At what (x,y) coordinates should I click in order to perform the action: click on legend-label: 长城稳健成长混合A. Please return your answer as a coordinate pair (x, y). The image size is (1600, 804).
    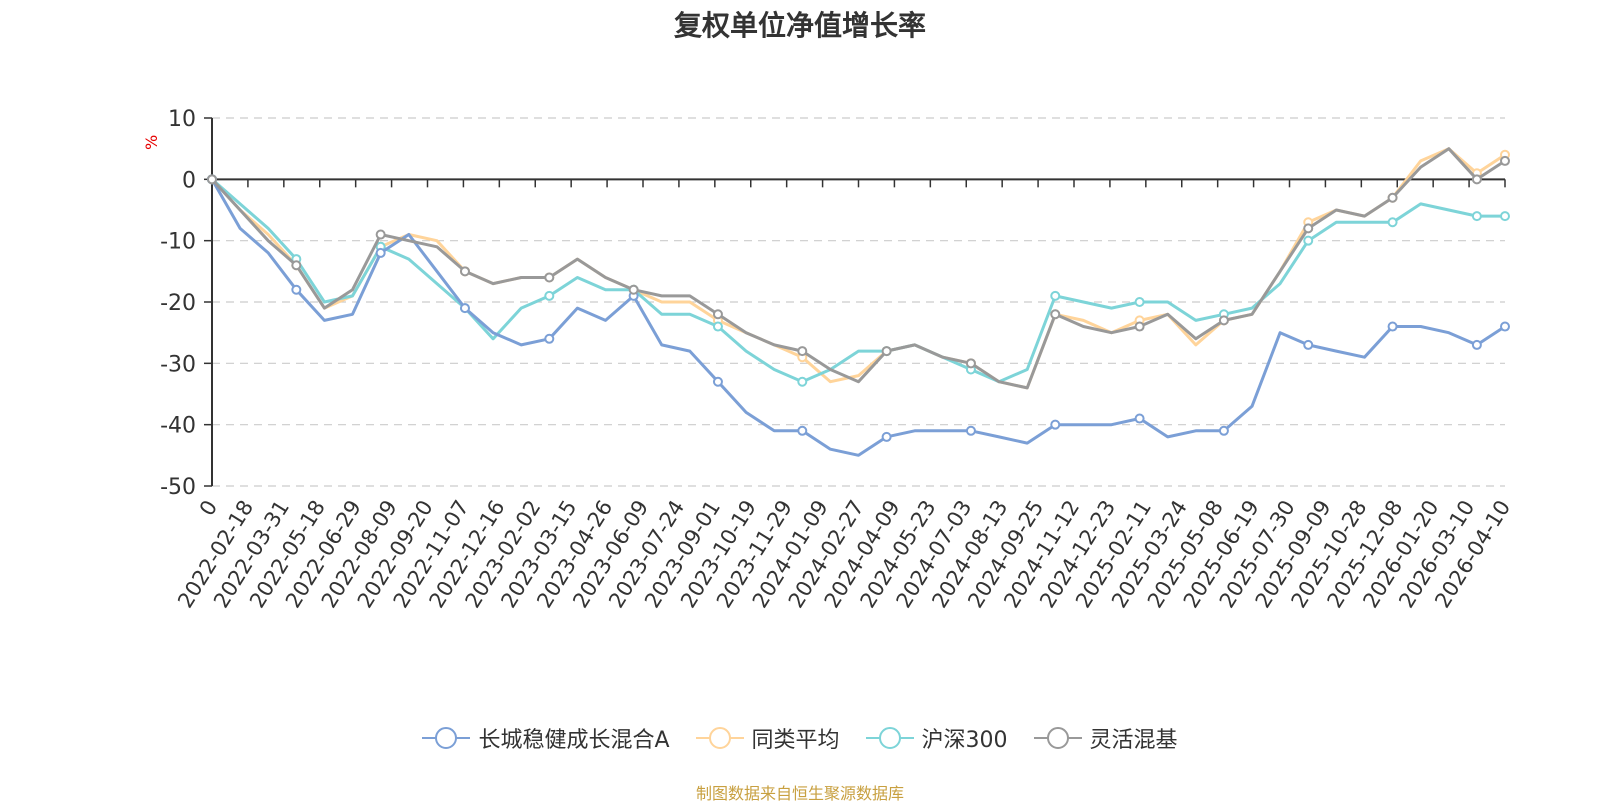
    Looking at the image, I should click on (574, 740).